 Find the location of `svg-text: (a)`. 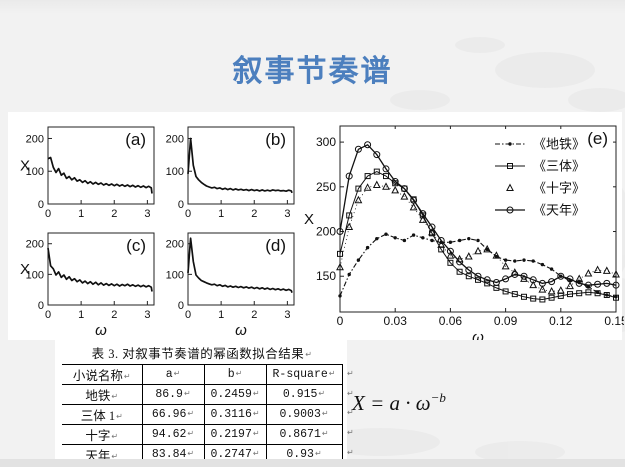

svg-text: (a) is located at coordinates (135, 139).